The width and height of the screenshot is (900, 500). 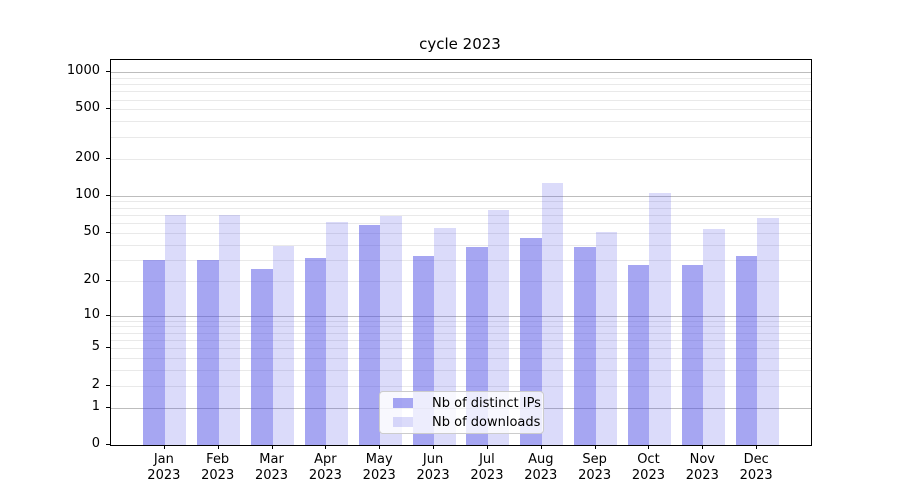 I want to click on x-tick-label: Jun 2023, so click(x=433, y=467).